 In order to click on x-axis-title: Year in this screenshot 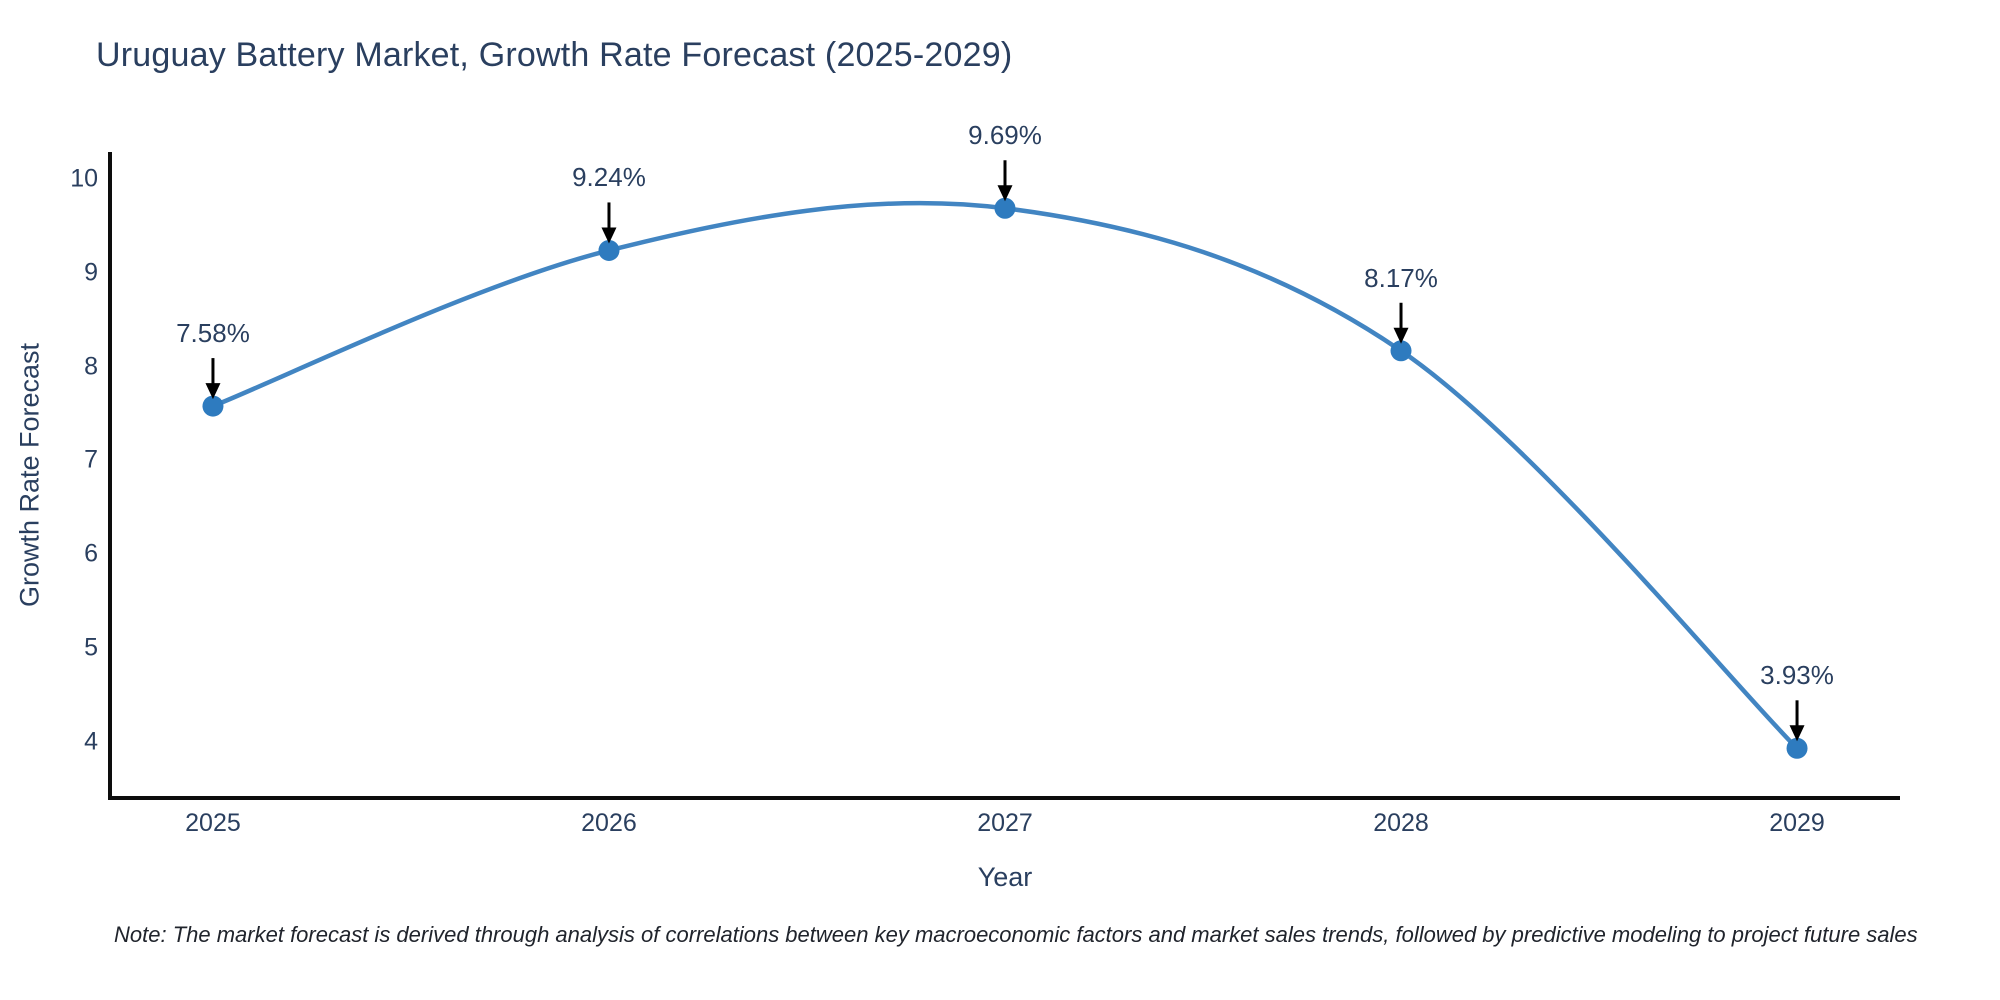, I will do `click(1005, 877)`.